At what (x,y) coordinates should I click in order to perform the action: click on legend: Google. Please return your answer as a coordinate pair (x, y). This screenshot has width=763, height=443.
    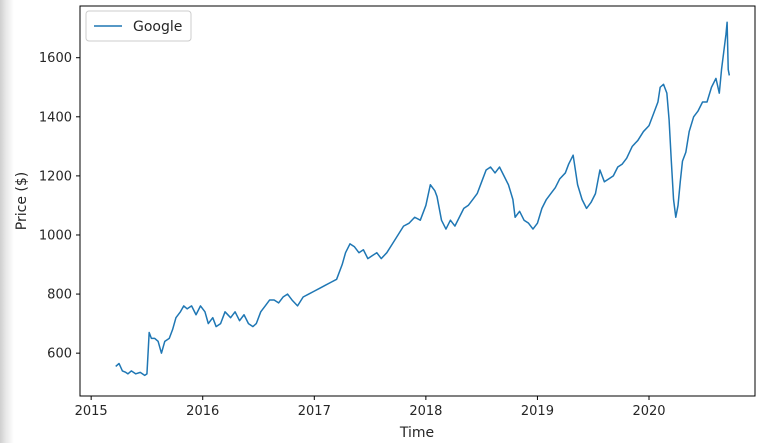
    Looking at the image, I should click on (138, 26).